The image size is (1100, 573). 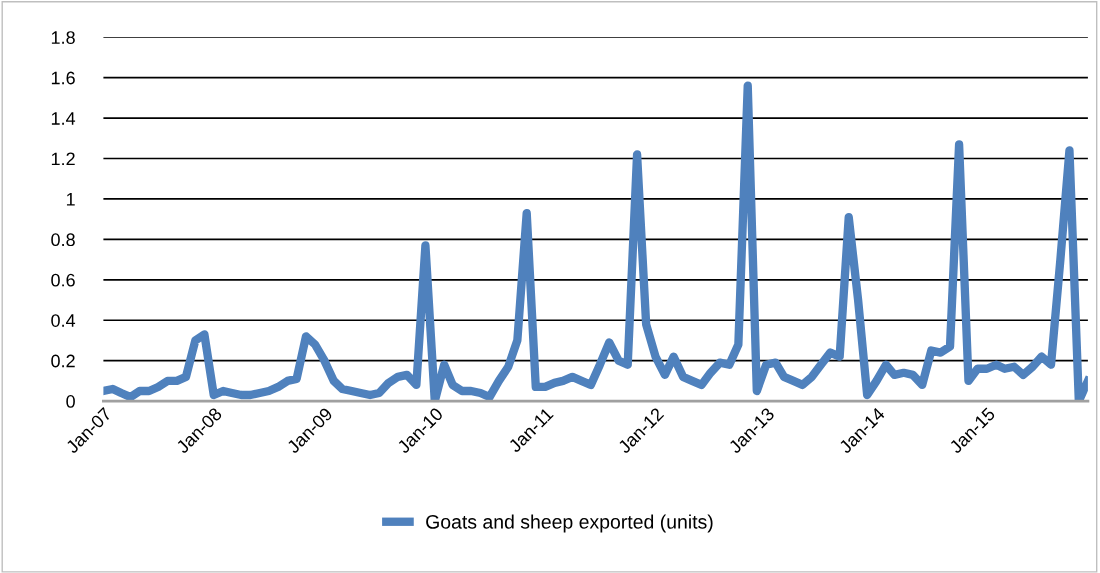 What do you see at coordinates (63, 361) in the screenshot?
I see `y-tick-label: 0.2` at bounding box center [63, 361].